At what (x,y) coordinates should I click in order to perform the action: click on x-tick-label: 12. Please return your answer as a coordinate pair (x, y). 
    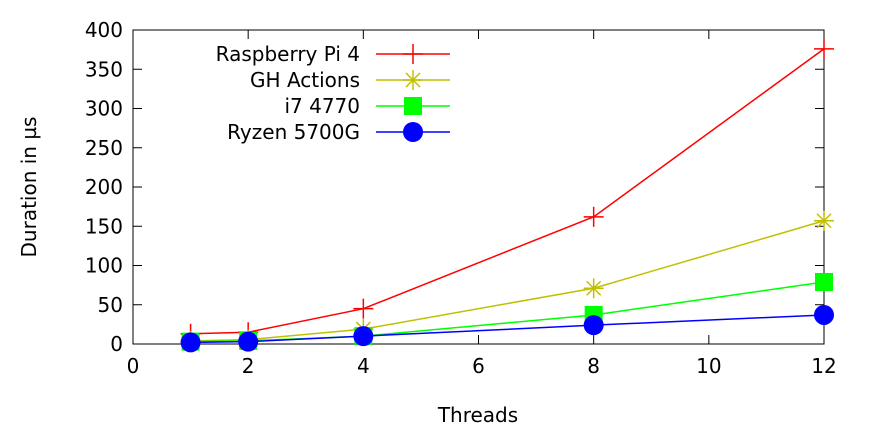
    Looking at the image, I should click on (823, 366).